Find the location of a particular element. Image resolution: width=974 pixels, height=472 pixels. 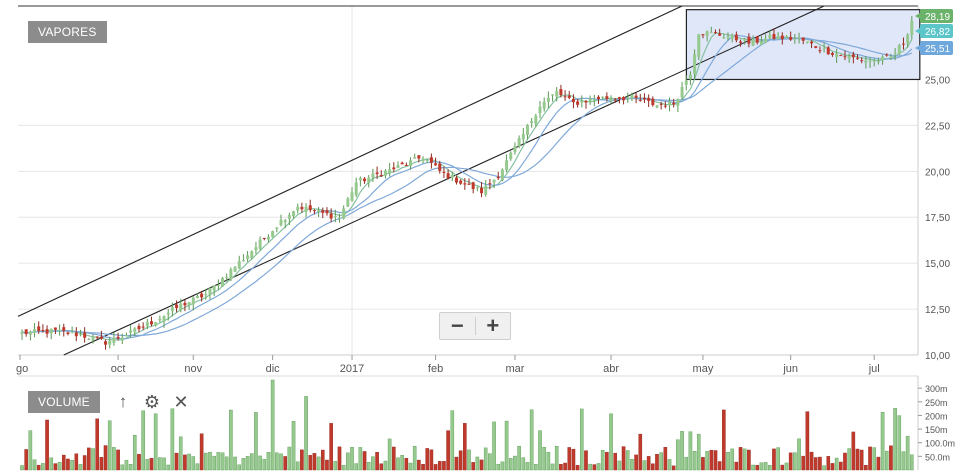

x-tick-label: 2017 is located at coordinates (352, 369).